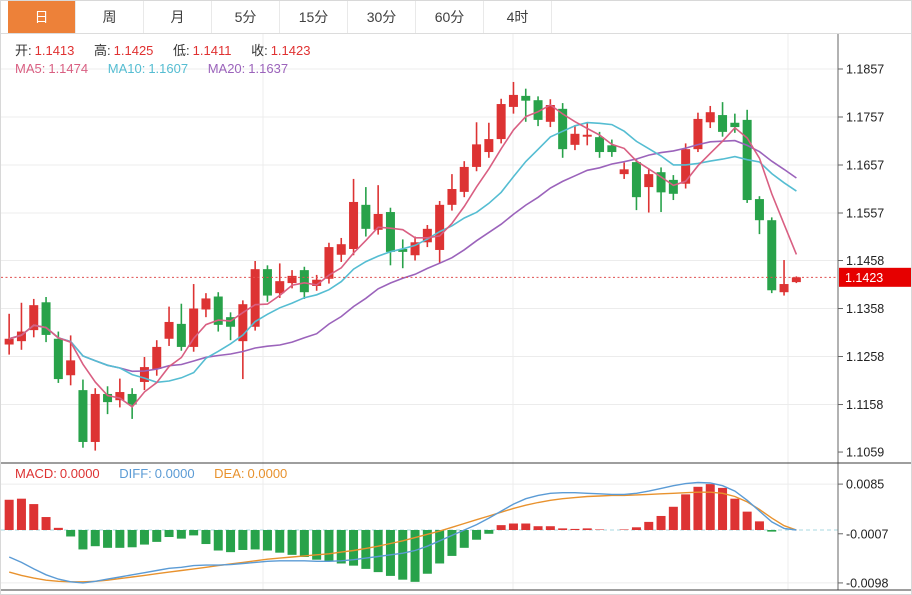  I want to click on tab-5min: 5分, so click(246, 17).